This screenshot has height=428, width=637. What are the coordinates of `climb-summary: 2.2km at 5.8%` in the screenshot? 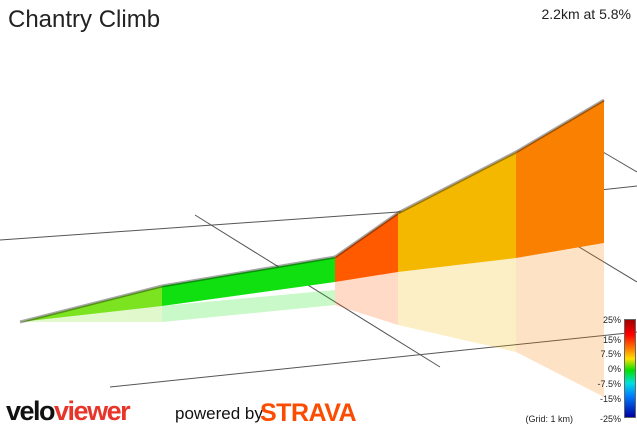 It's located at (586, 14).